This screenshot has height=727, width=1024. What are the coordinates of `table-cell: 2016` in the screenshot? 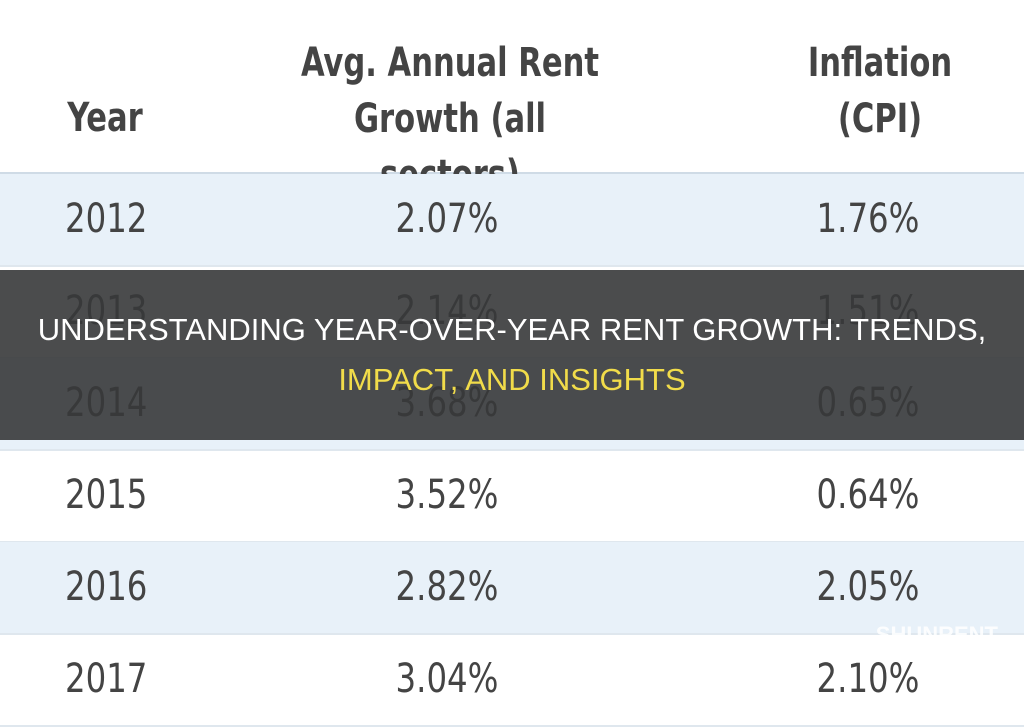 It's located at (106, 587).